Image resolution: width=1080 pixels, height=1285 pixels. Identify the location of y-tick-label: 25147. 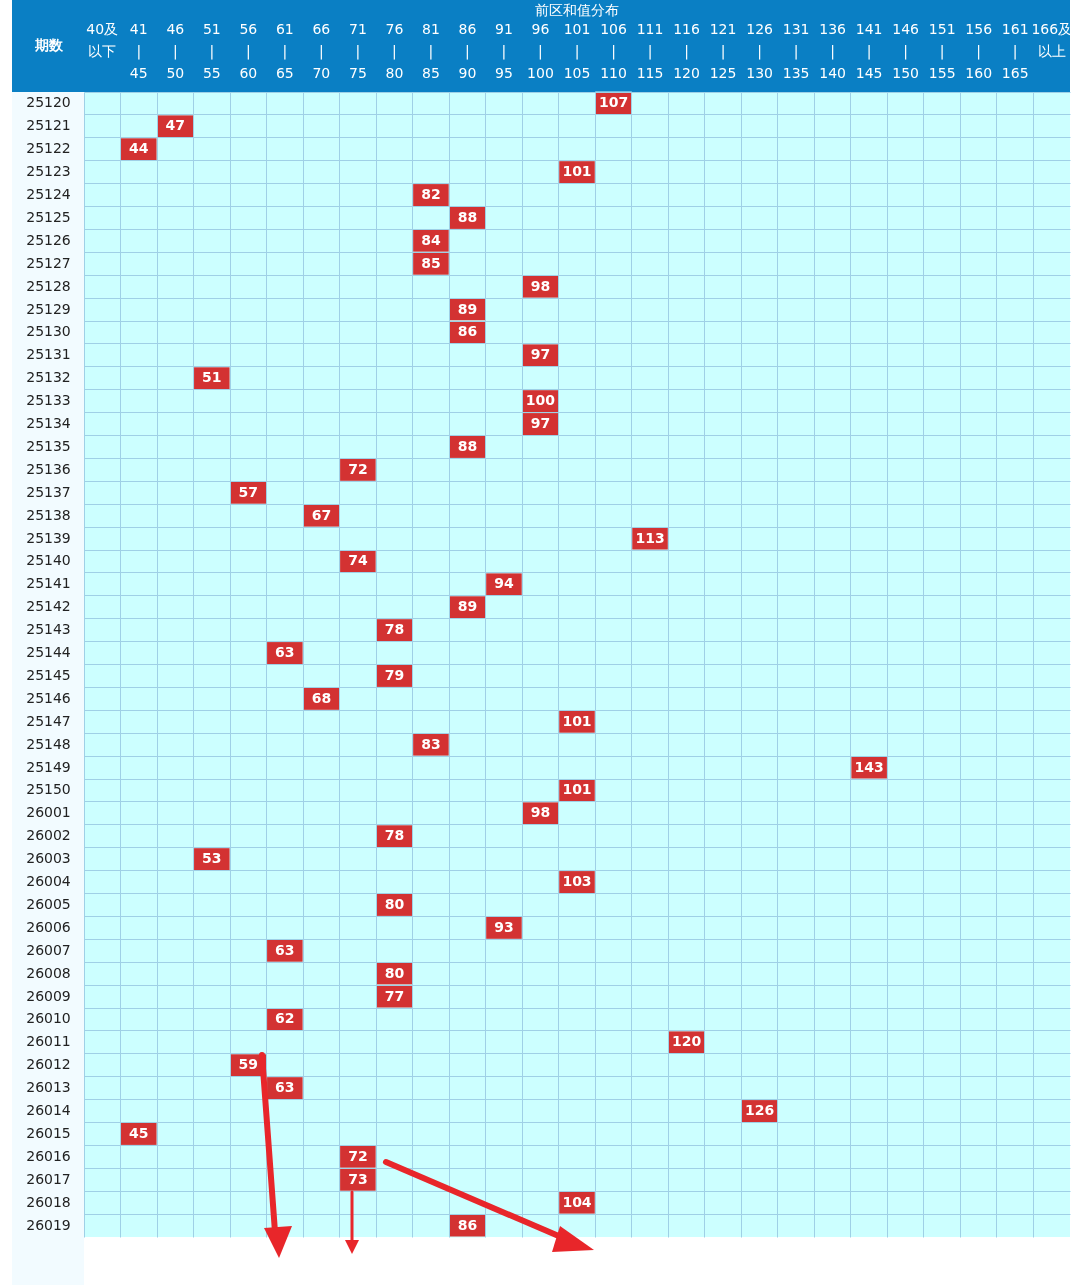
(48, 720).